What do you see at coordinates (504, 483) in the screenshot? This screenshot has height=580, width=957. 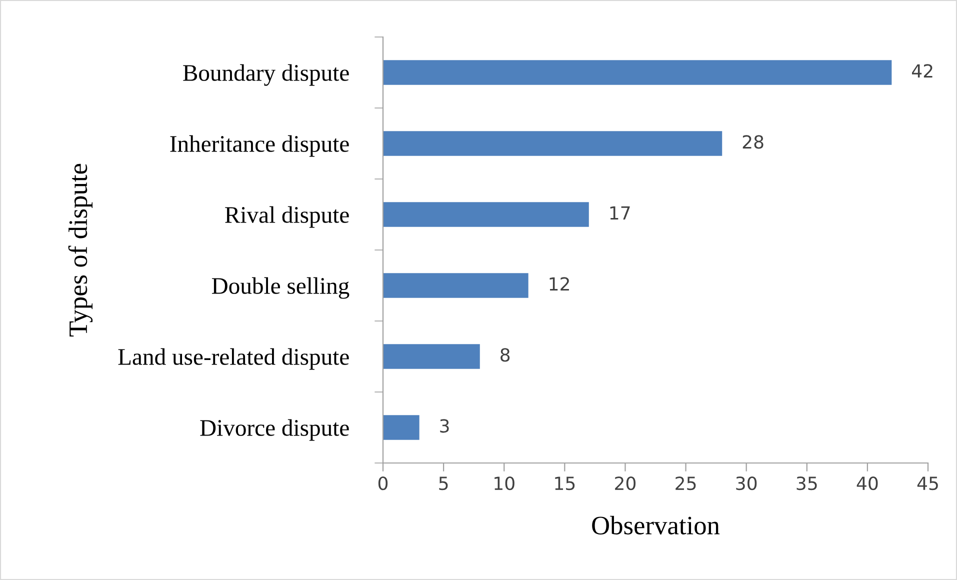 I see `x-tick-label: 10` at bounding box center [504, 483].